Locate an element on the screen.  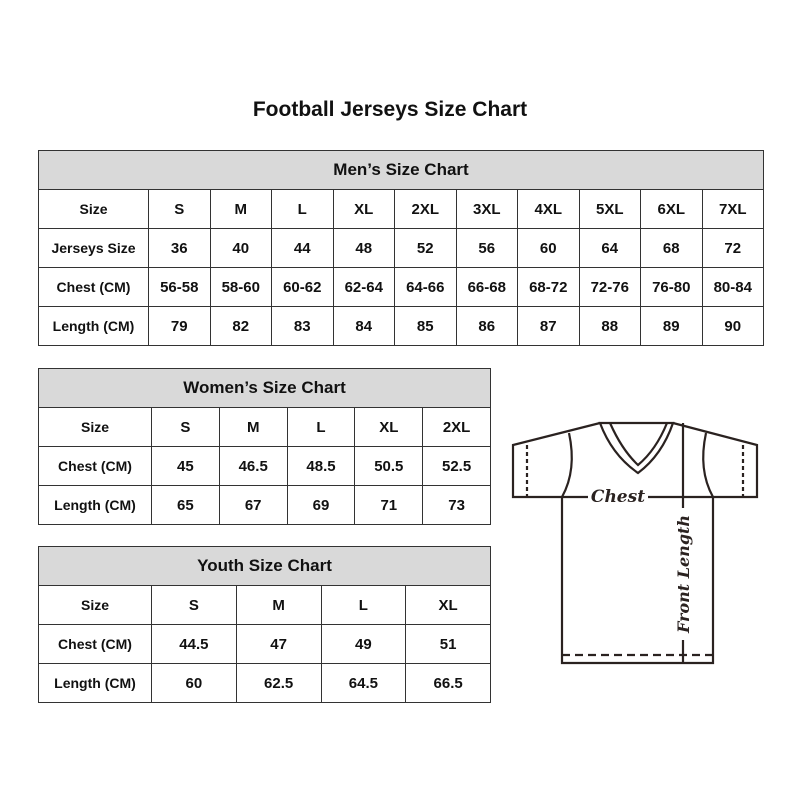
table-row: Size S M L XL 2XL is located at coordinates (264, 427).